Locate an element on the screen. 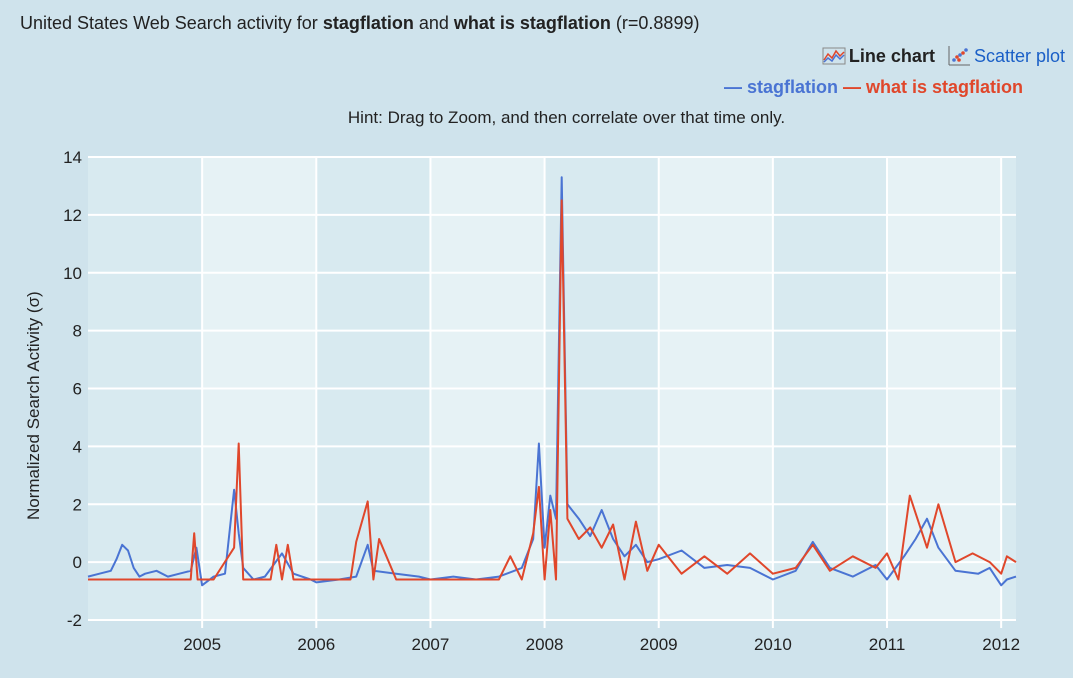  y-tick-label: 6 is located at coordinates (77, 389).